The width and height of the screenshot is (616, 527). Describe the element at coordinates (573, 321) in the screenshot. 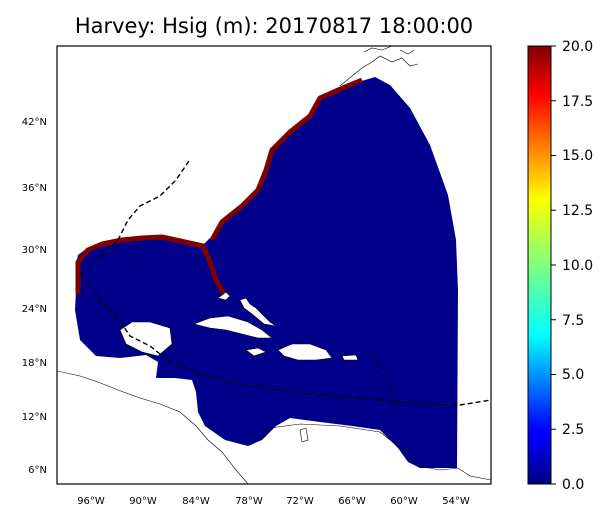

I see `colorbar-tick-label: 7.5` at that location.